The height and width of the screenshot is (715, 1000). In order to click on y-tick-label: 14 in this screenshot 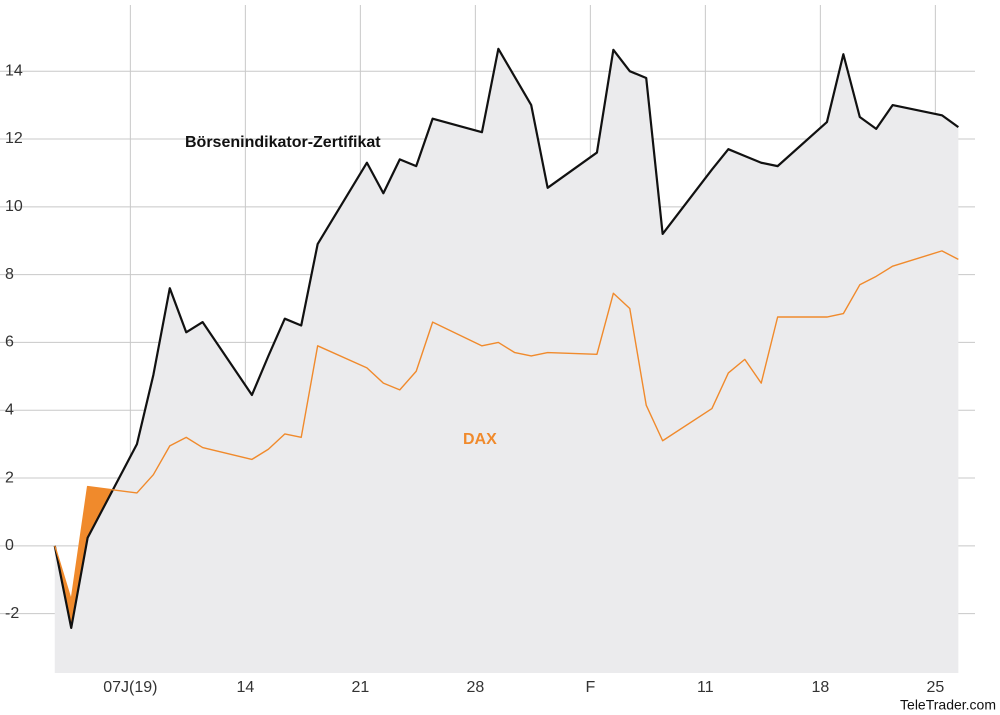, I will do `click(14, 70)`.